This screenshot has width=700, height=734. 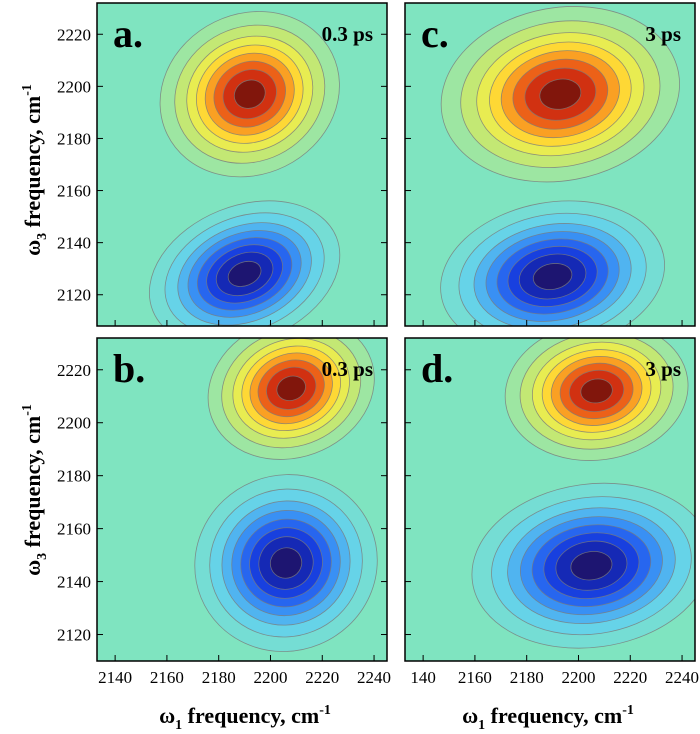 What do you see at coordinates (560, 94) in the screenshot?
I see `panel-c-positive-peak-contour` at bounding box center [560, 94].